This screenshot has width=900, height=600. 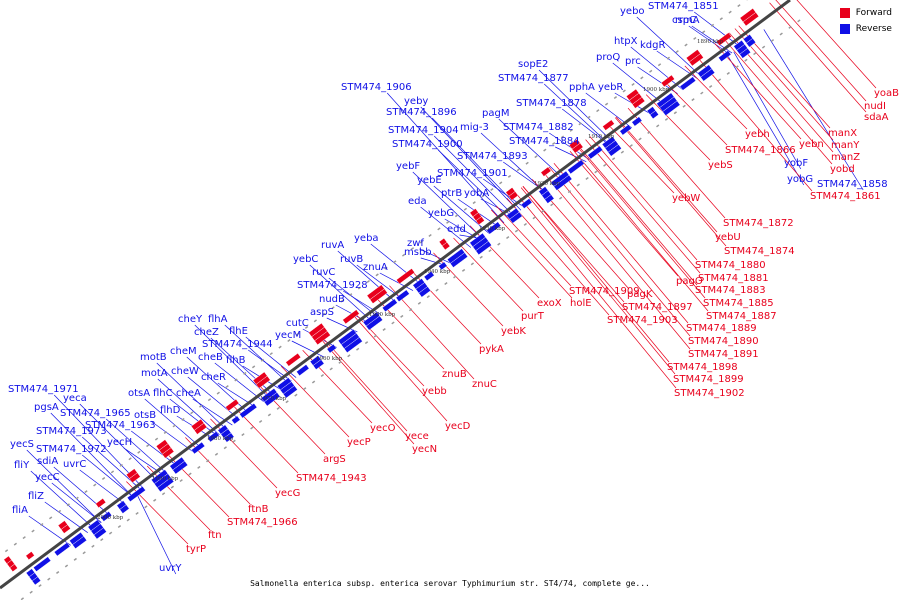 I want to click on legend-forward: Forward, so click(x=865, y=13).